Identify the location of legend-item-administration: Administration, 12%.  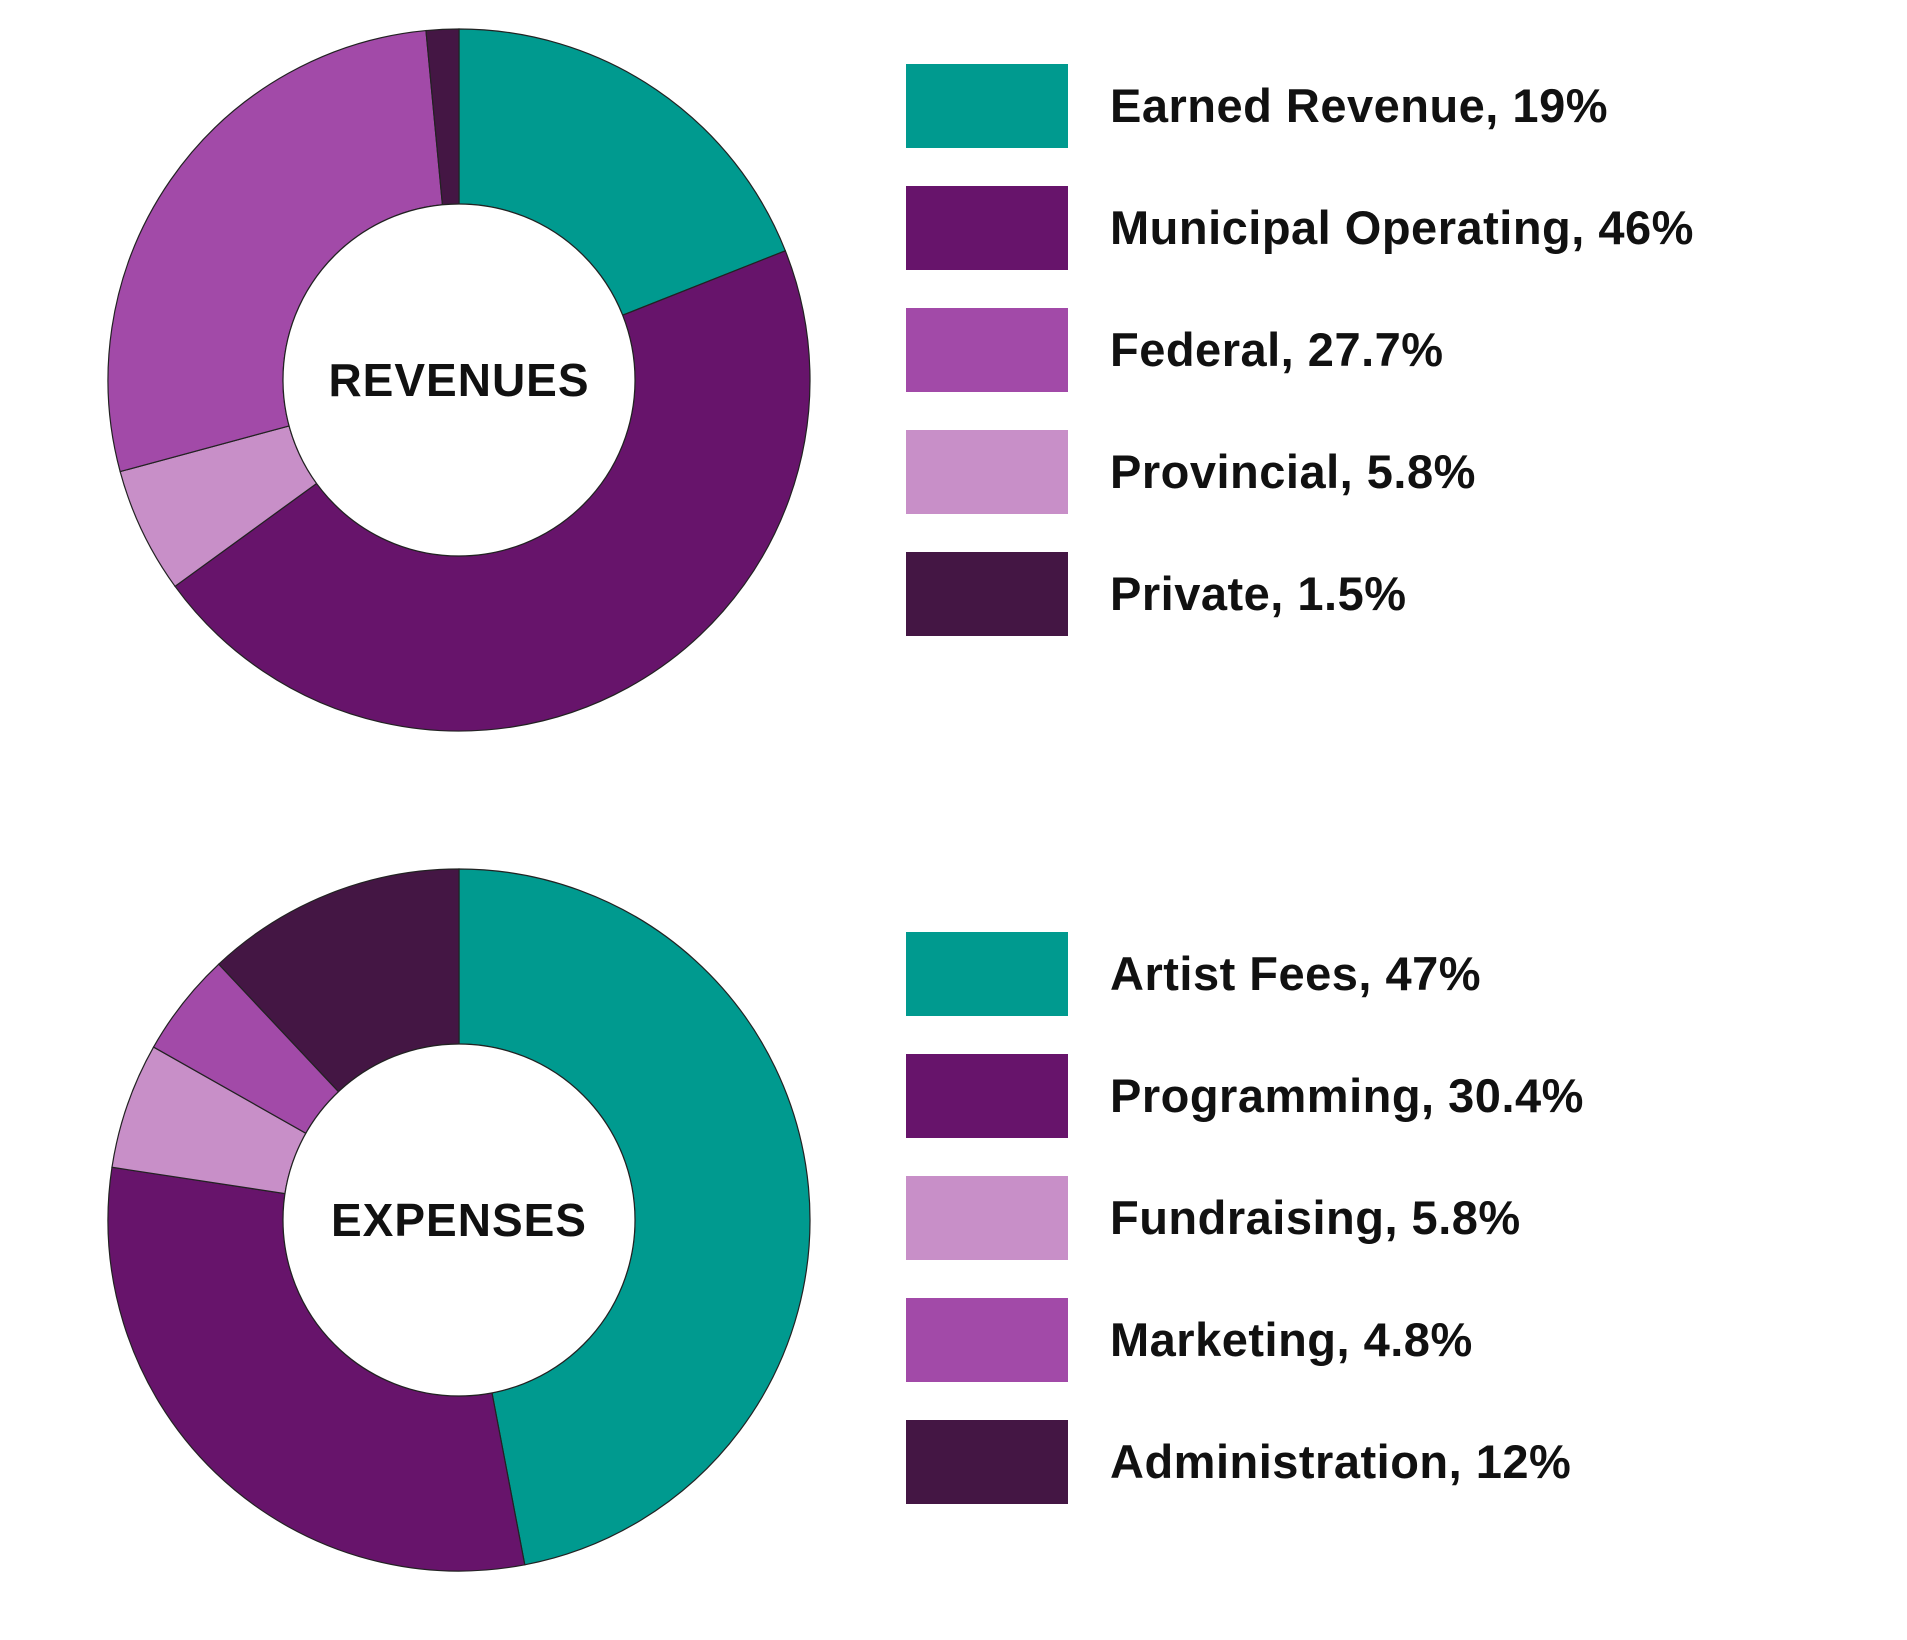
(1381, 1462).